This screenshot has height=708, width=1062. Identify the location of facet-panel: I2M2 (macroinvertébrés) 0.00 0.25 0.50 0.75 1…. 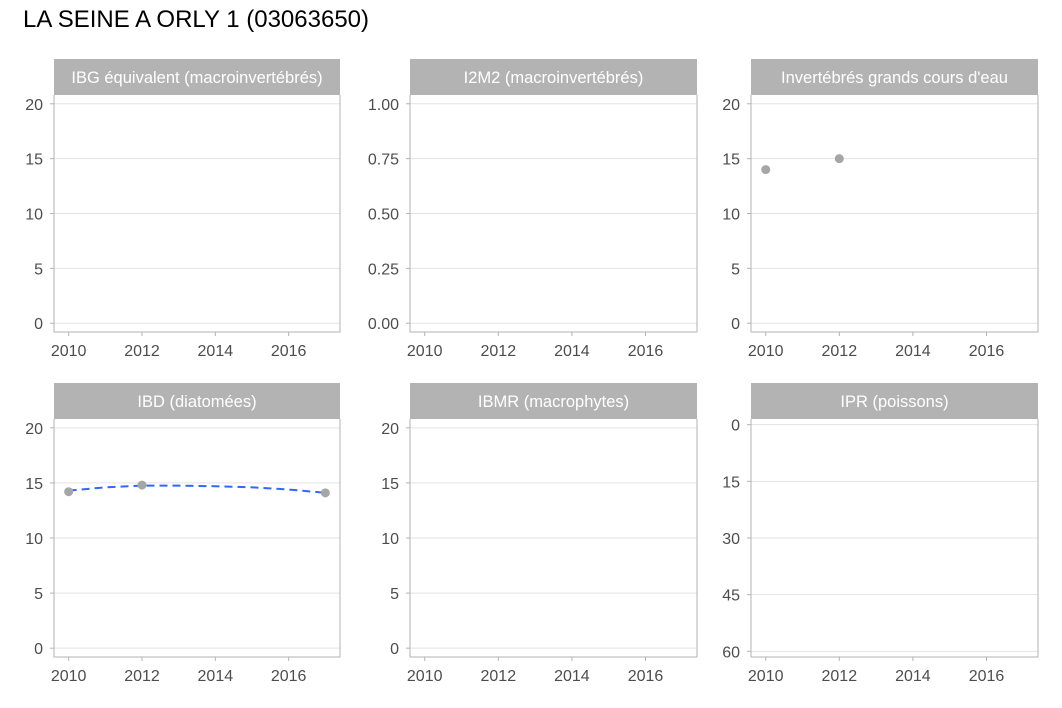
(533, 209).